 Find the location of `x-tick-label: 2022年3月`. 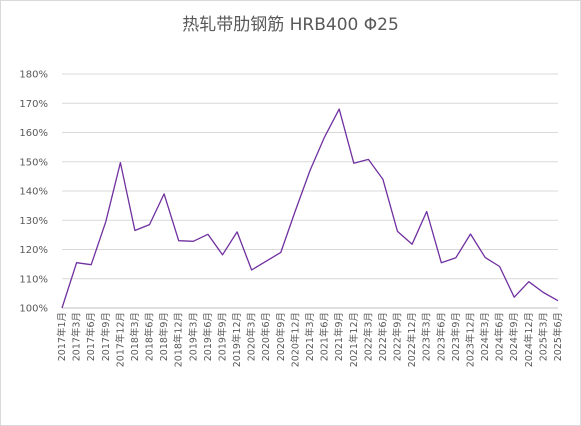

x-tick-label: 2022年3月 is located at coordinates (368, 336).